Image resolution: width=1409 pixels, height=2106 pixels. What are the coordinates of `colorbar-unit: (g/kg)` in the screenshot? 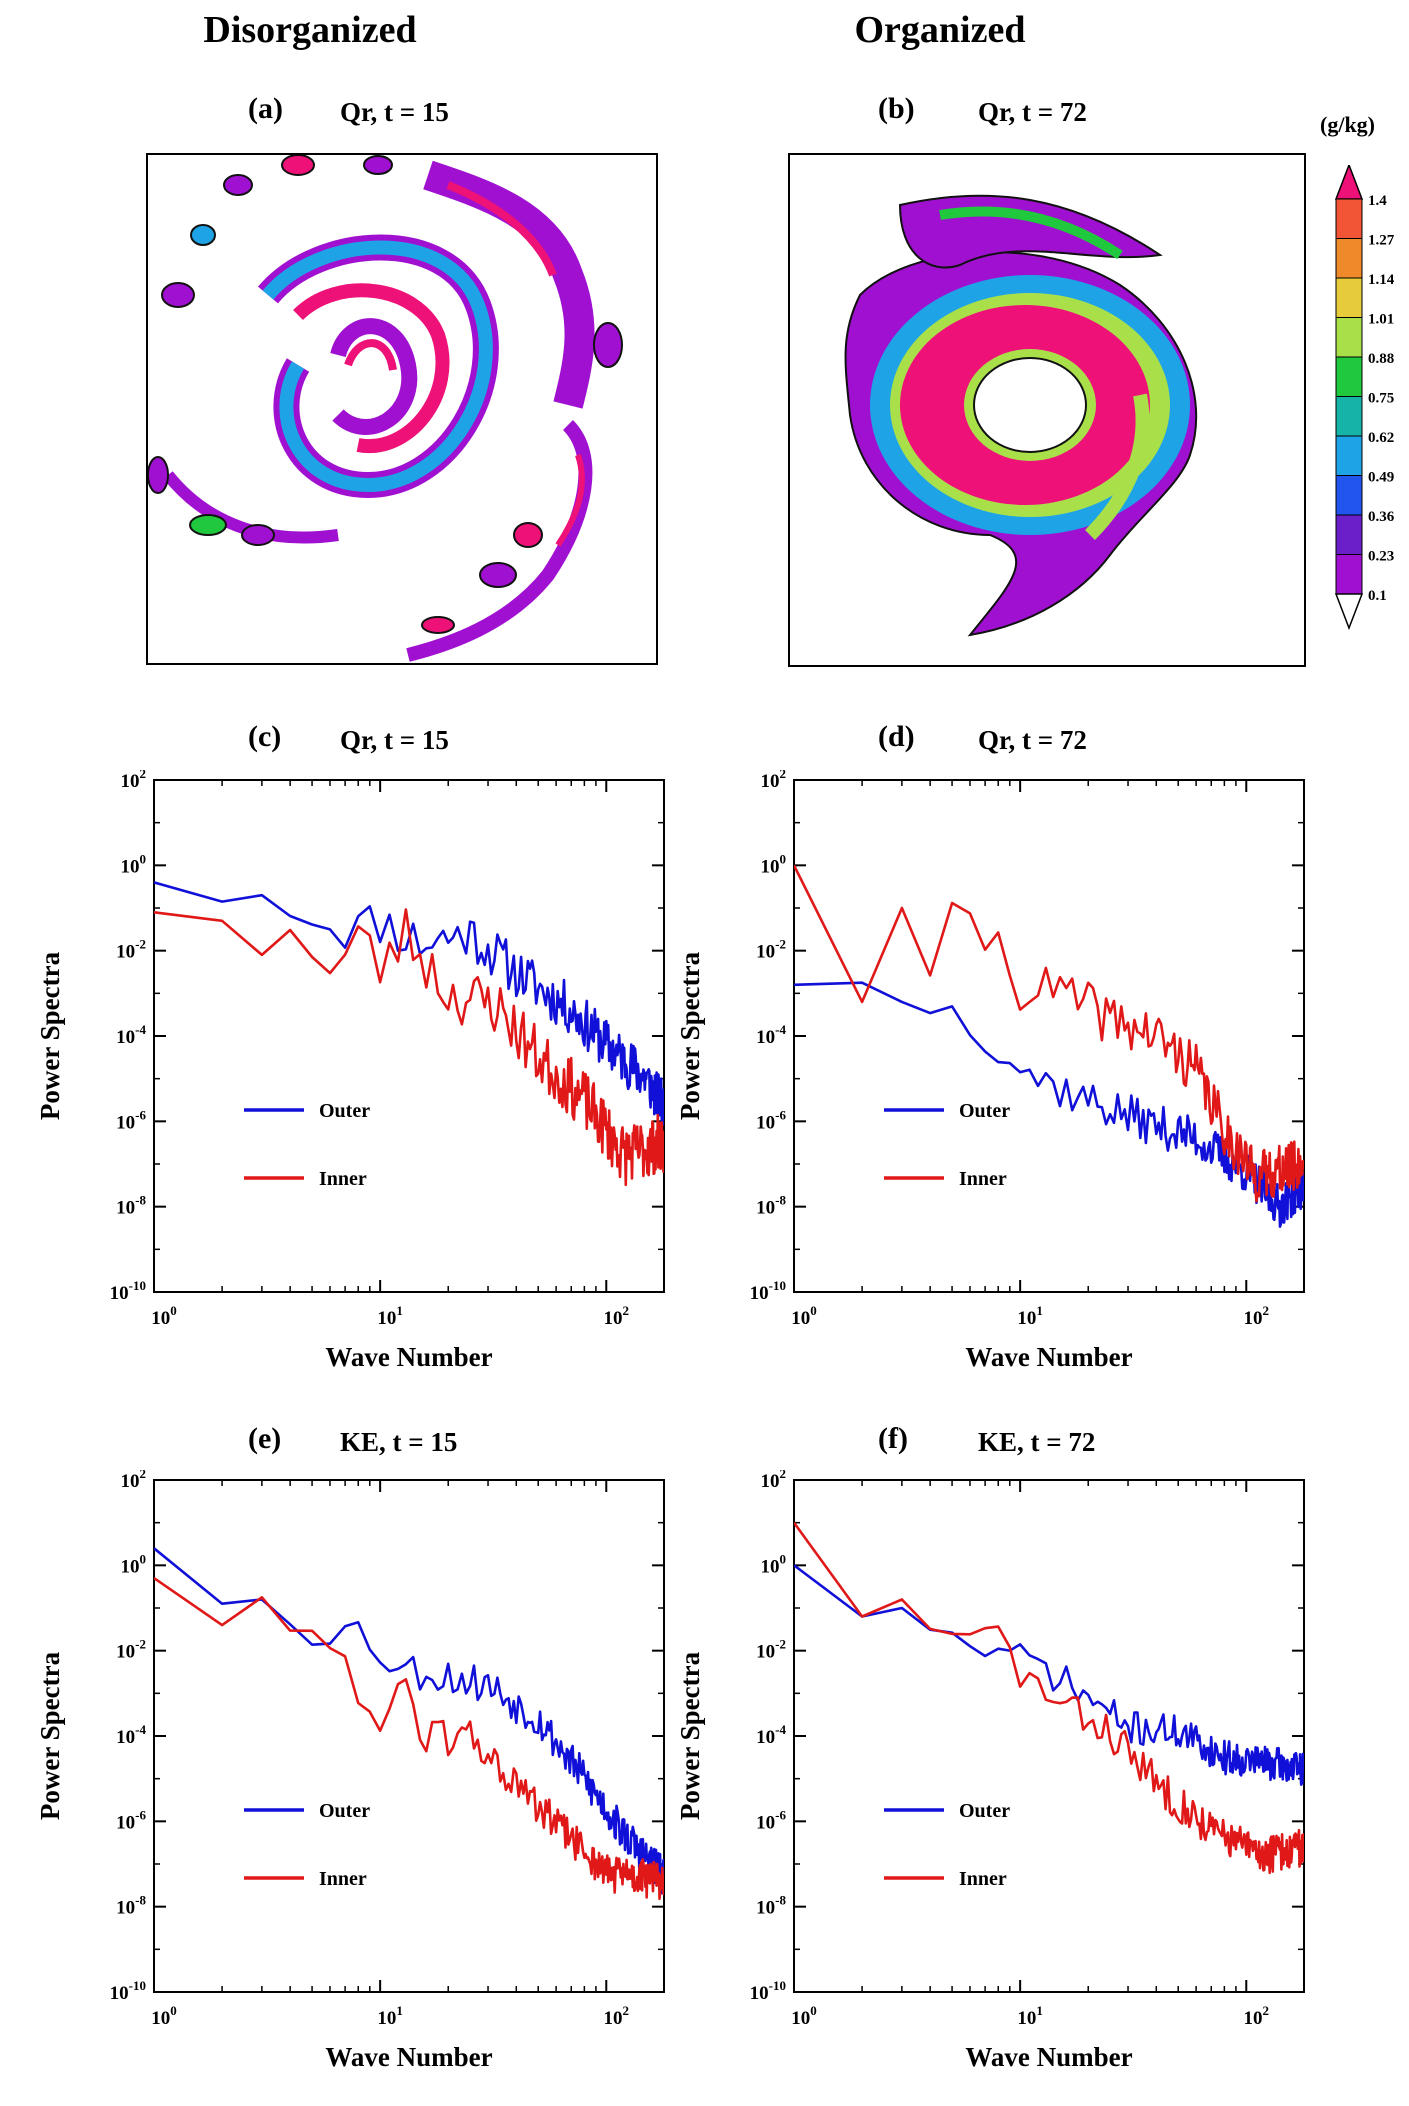 It's located at (1347, 124).